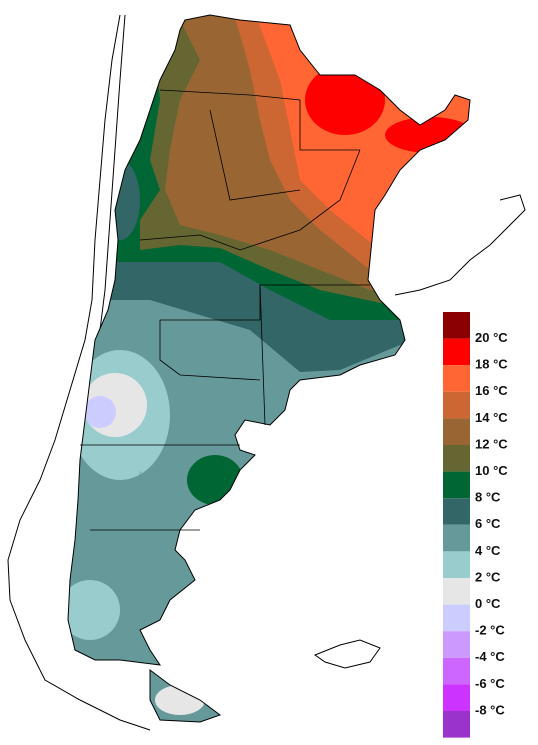  What do you see at coordinates (490, 656) in the screenshot?
I see `legend-label: -4 °C` at bounding box center [490, 656].